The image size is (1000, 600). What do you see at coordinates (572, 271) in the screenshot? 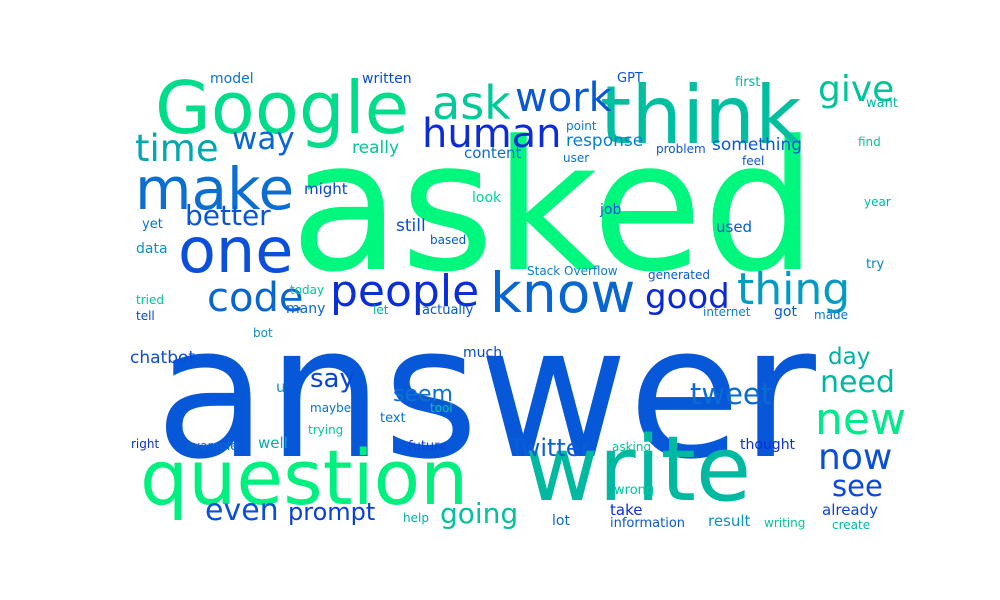
I see `word-stack-overflow: Stack Overflow` at bounding box center [572, 271].